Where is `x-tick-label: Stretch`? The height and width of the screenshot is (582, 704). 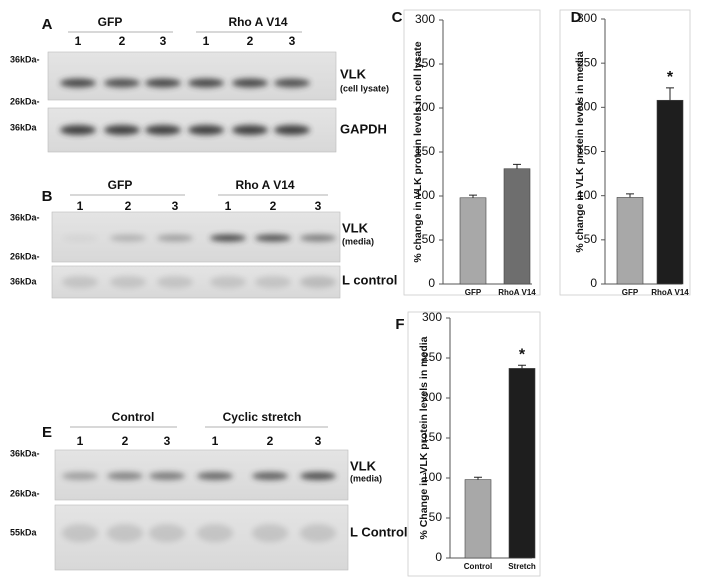
x-tick-label: Stretch is located at coordinates (522, 566).